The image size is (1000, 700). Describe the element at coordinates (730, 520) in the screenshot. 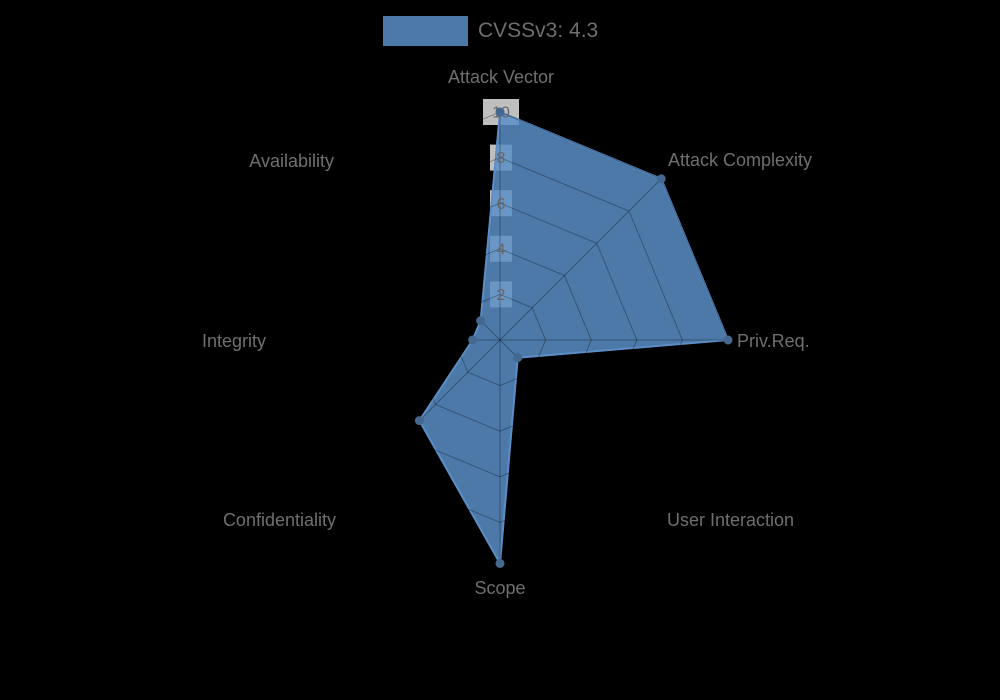

I see `axis-label-user-interaction: User Interaction` at that location.